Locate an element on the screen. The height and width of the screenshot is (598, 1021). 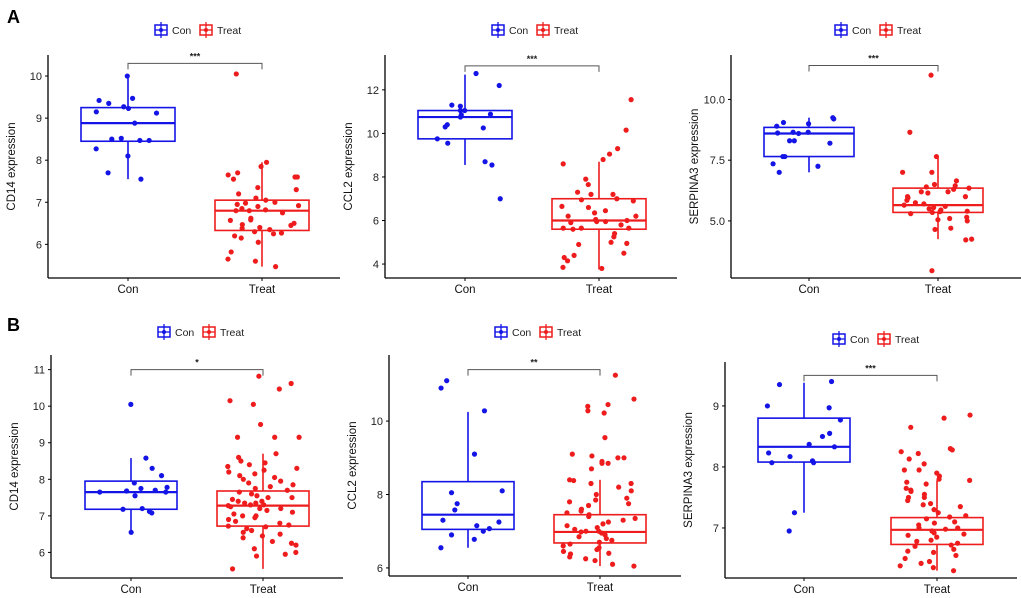
x-tick-label: Con is located at coordinates (808, 290).